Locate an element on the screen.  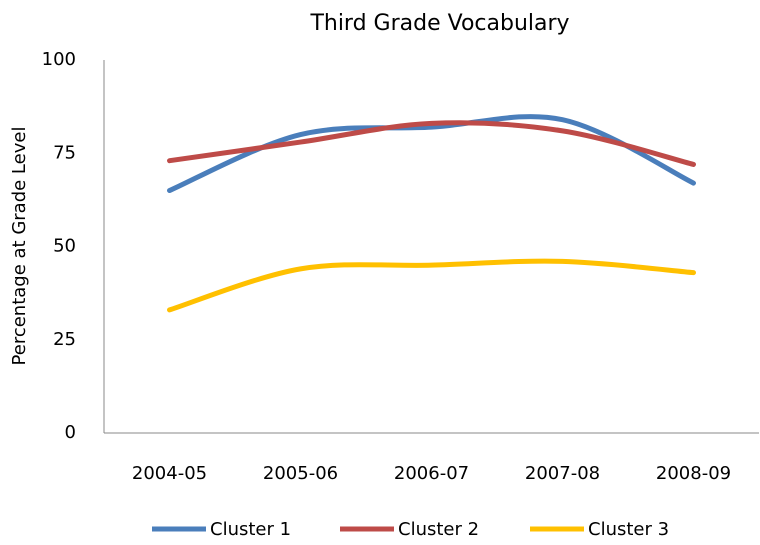
legend-label: Cluster 3 is located at coordinates (628, 529).